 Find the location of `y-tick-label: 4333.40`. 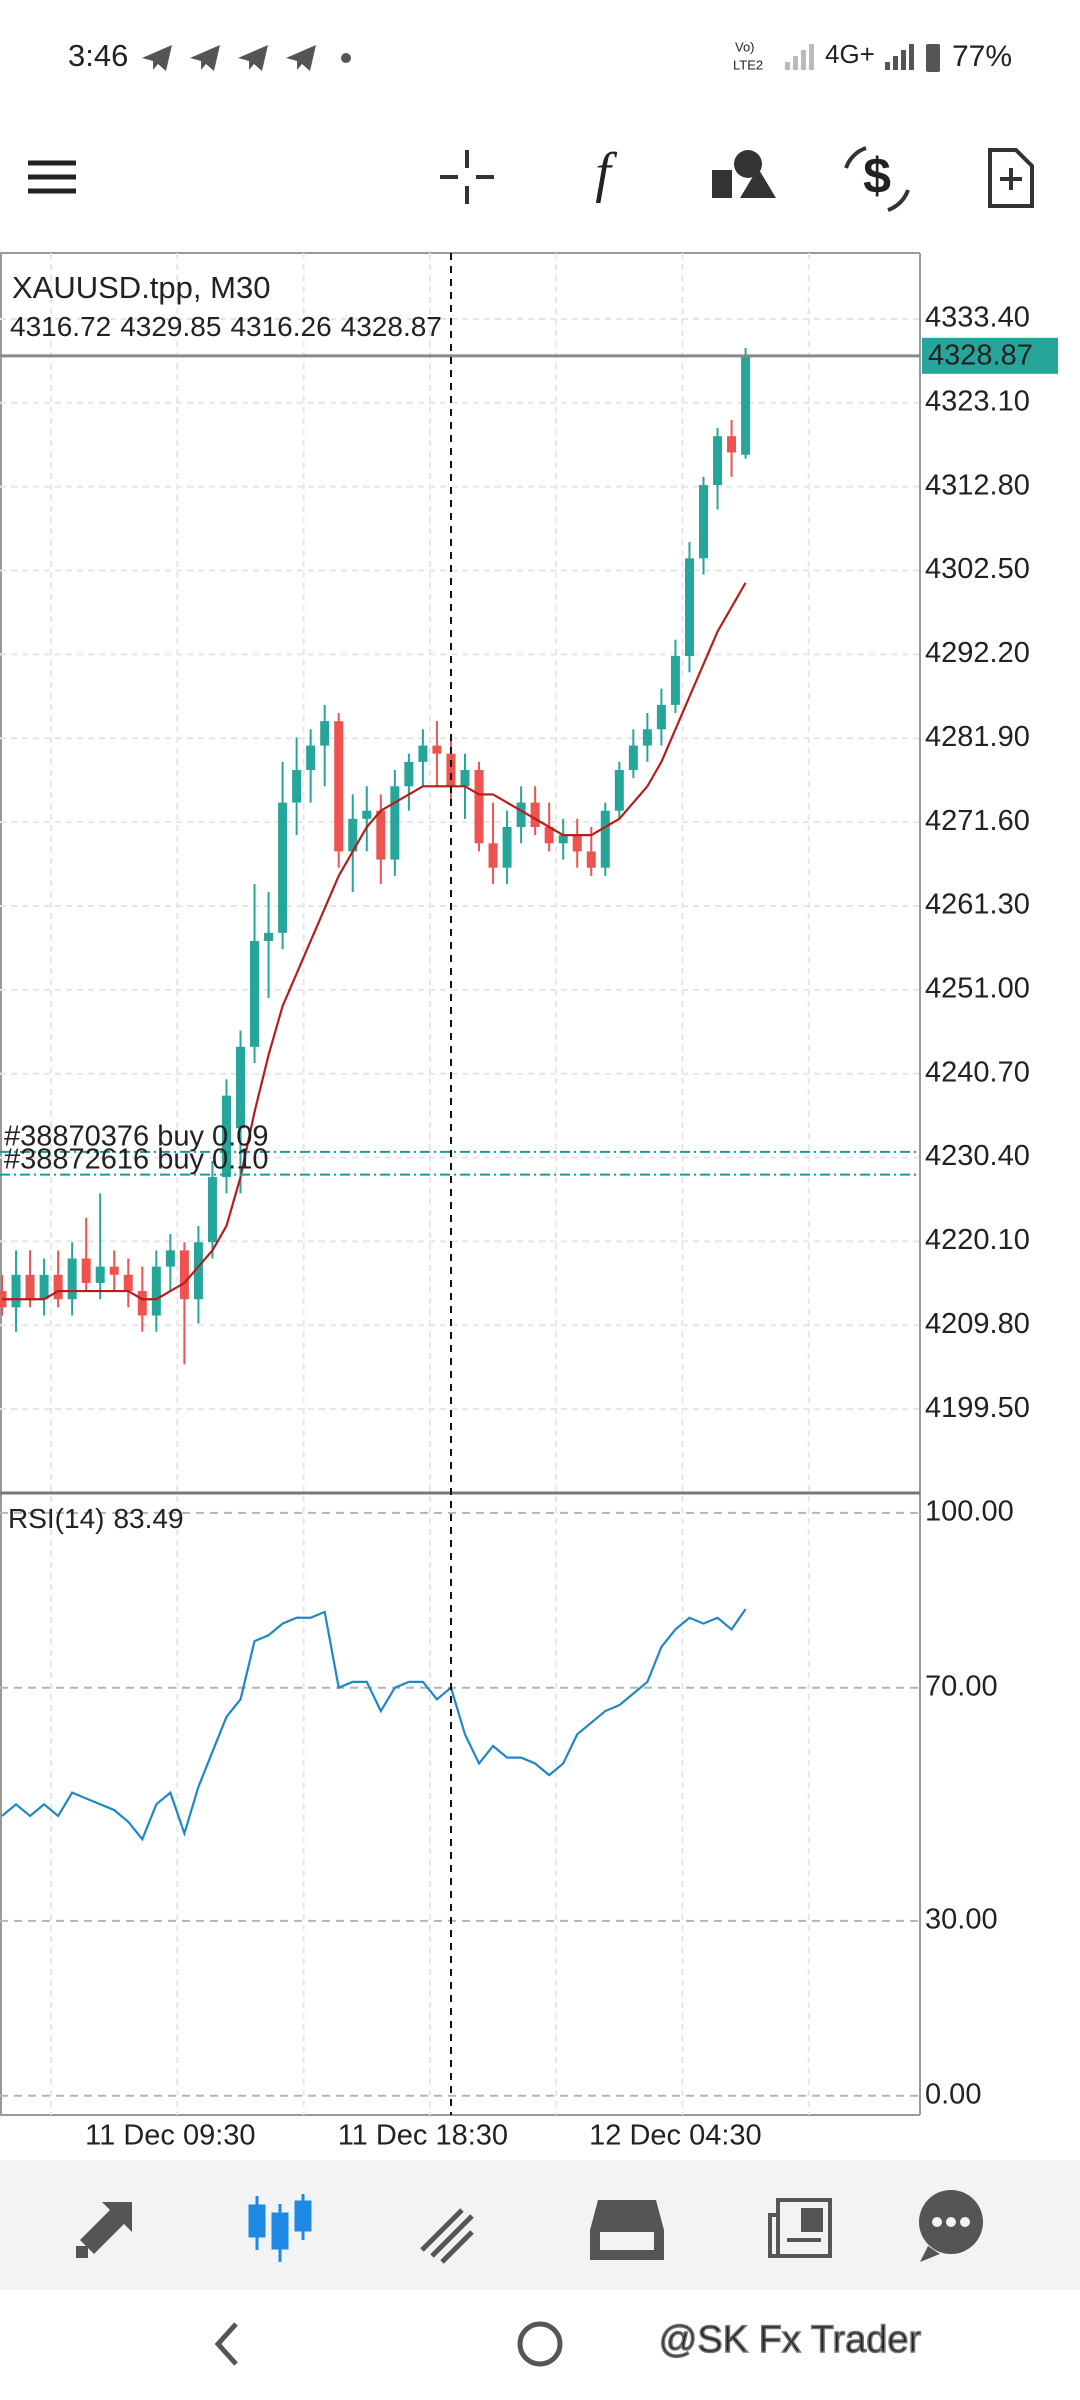

y-tick-label: 4333.40 is located at coordinates (977, 318).